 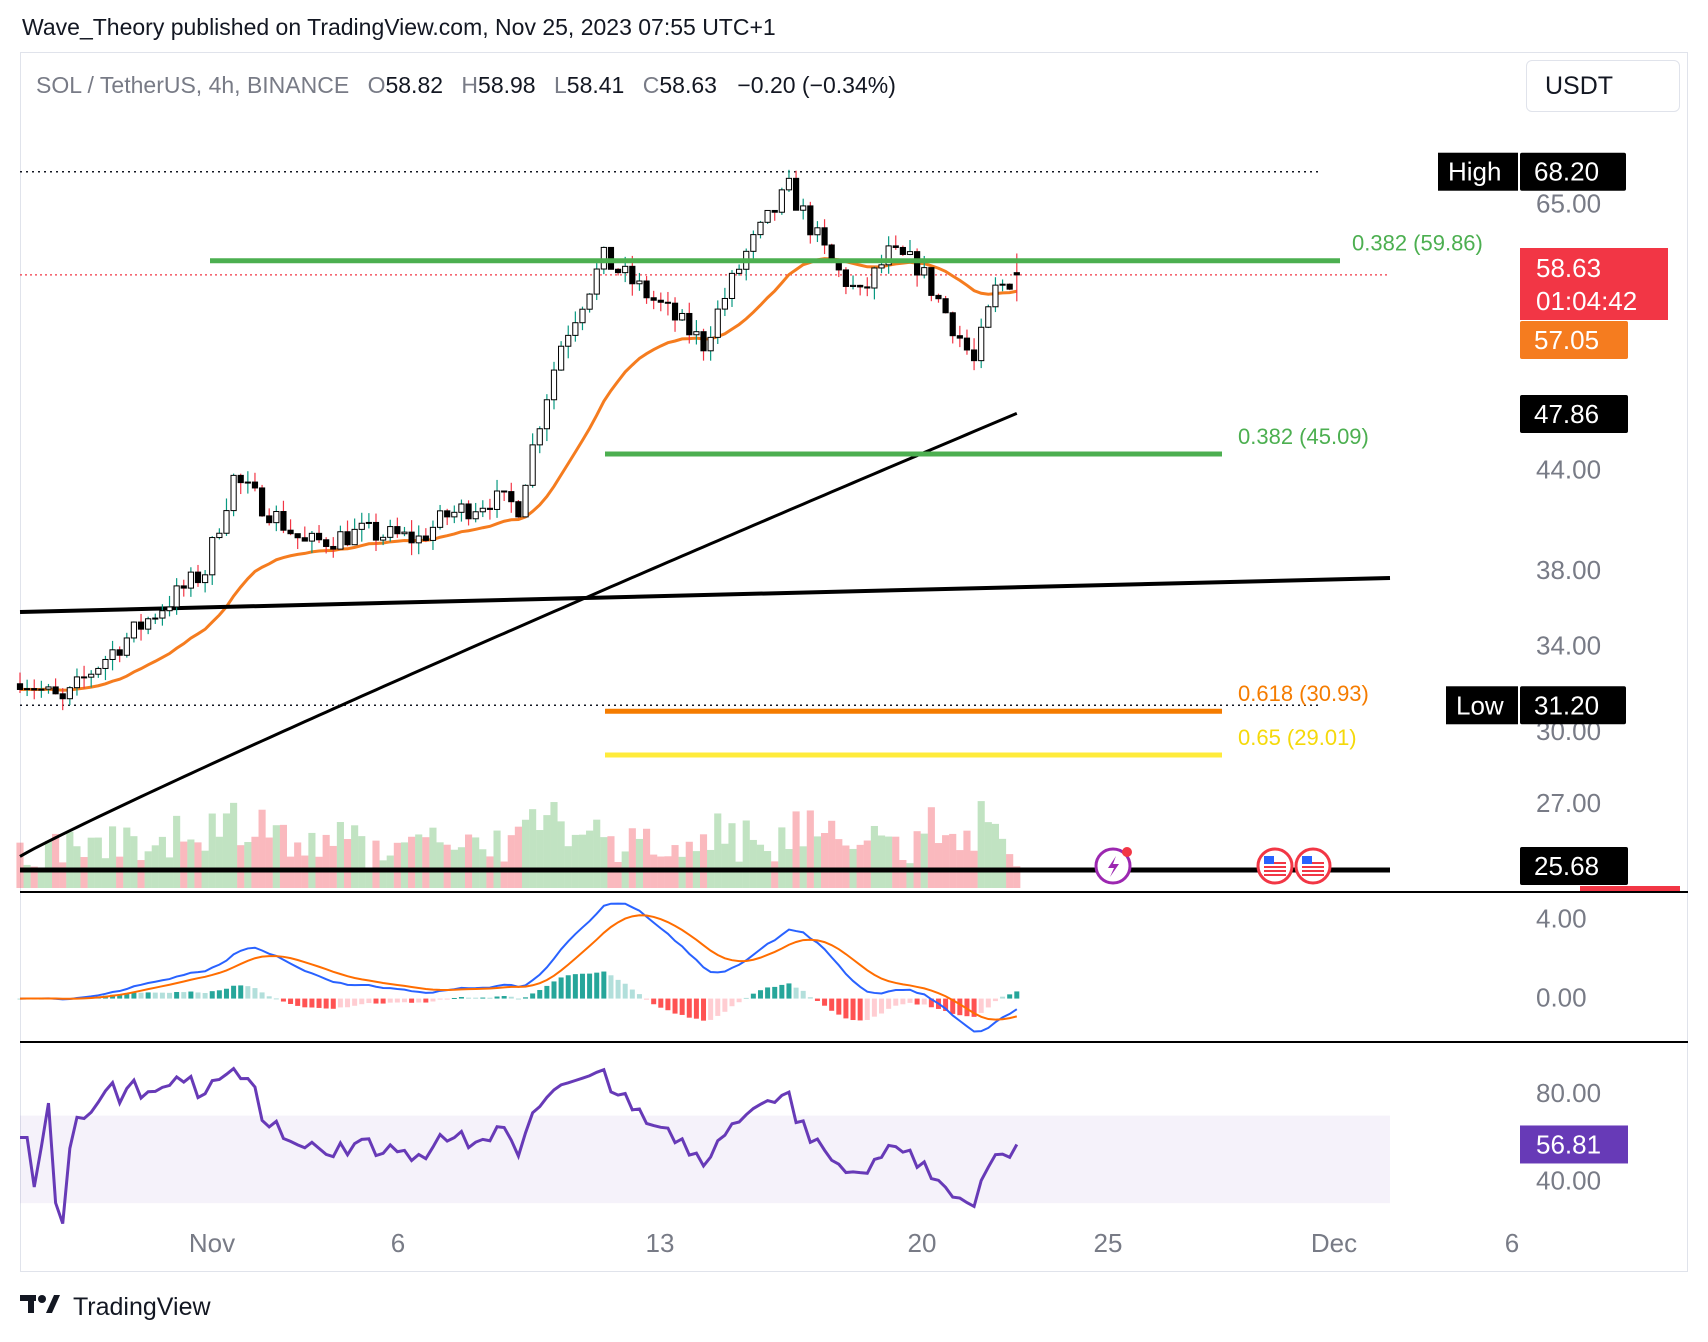 What do you see at coordinates (193, 85) in the screenshot?
I see `symbol-label: SOL / TetherUS, 4h, BINANCE` at bounding box center [193, 85].